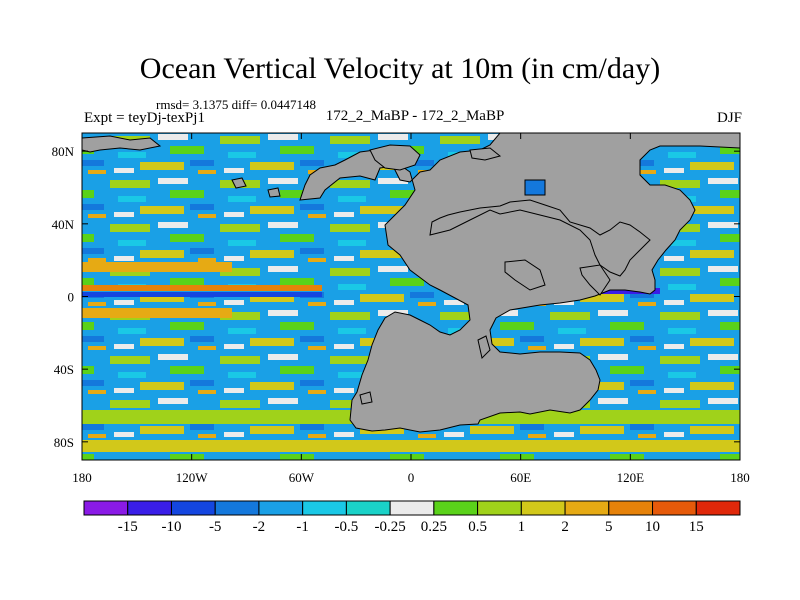 This screenshot has width=800, height=600. I want to click on experiment-label: Expt = teyDj-texPj1, so click(144, 118).